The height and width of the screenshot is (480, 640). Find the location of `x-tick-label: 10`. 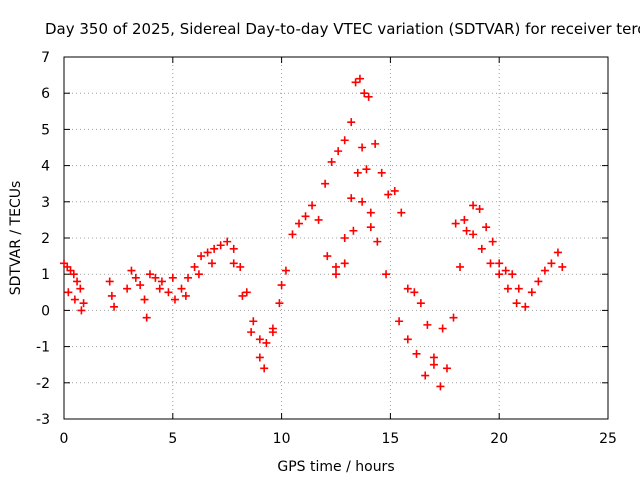

x-tick-label: 10 is located at coordinates (282, 439).